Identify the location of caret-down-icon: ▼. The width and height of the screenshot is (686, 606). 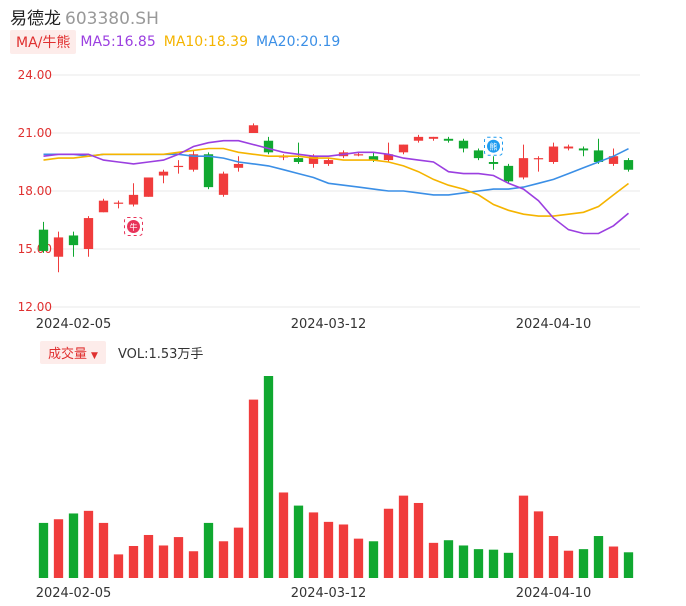
(94, 355).